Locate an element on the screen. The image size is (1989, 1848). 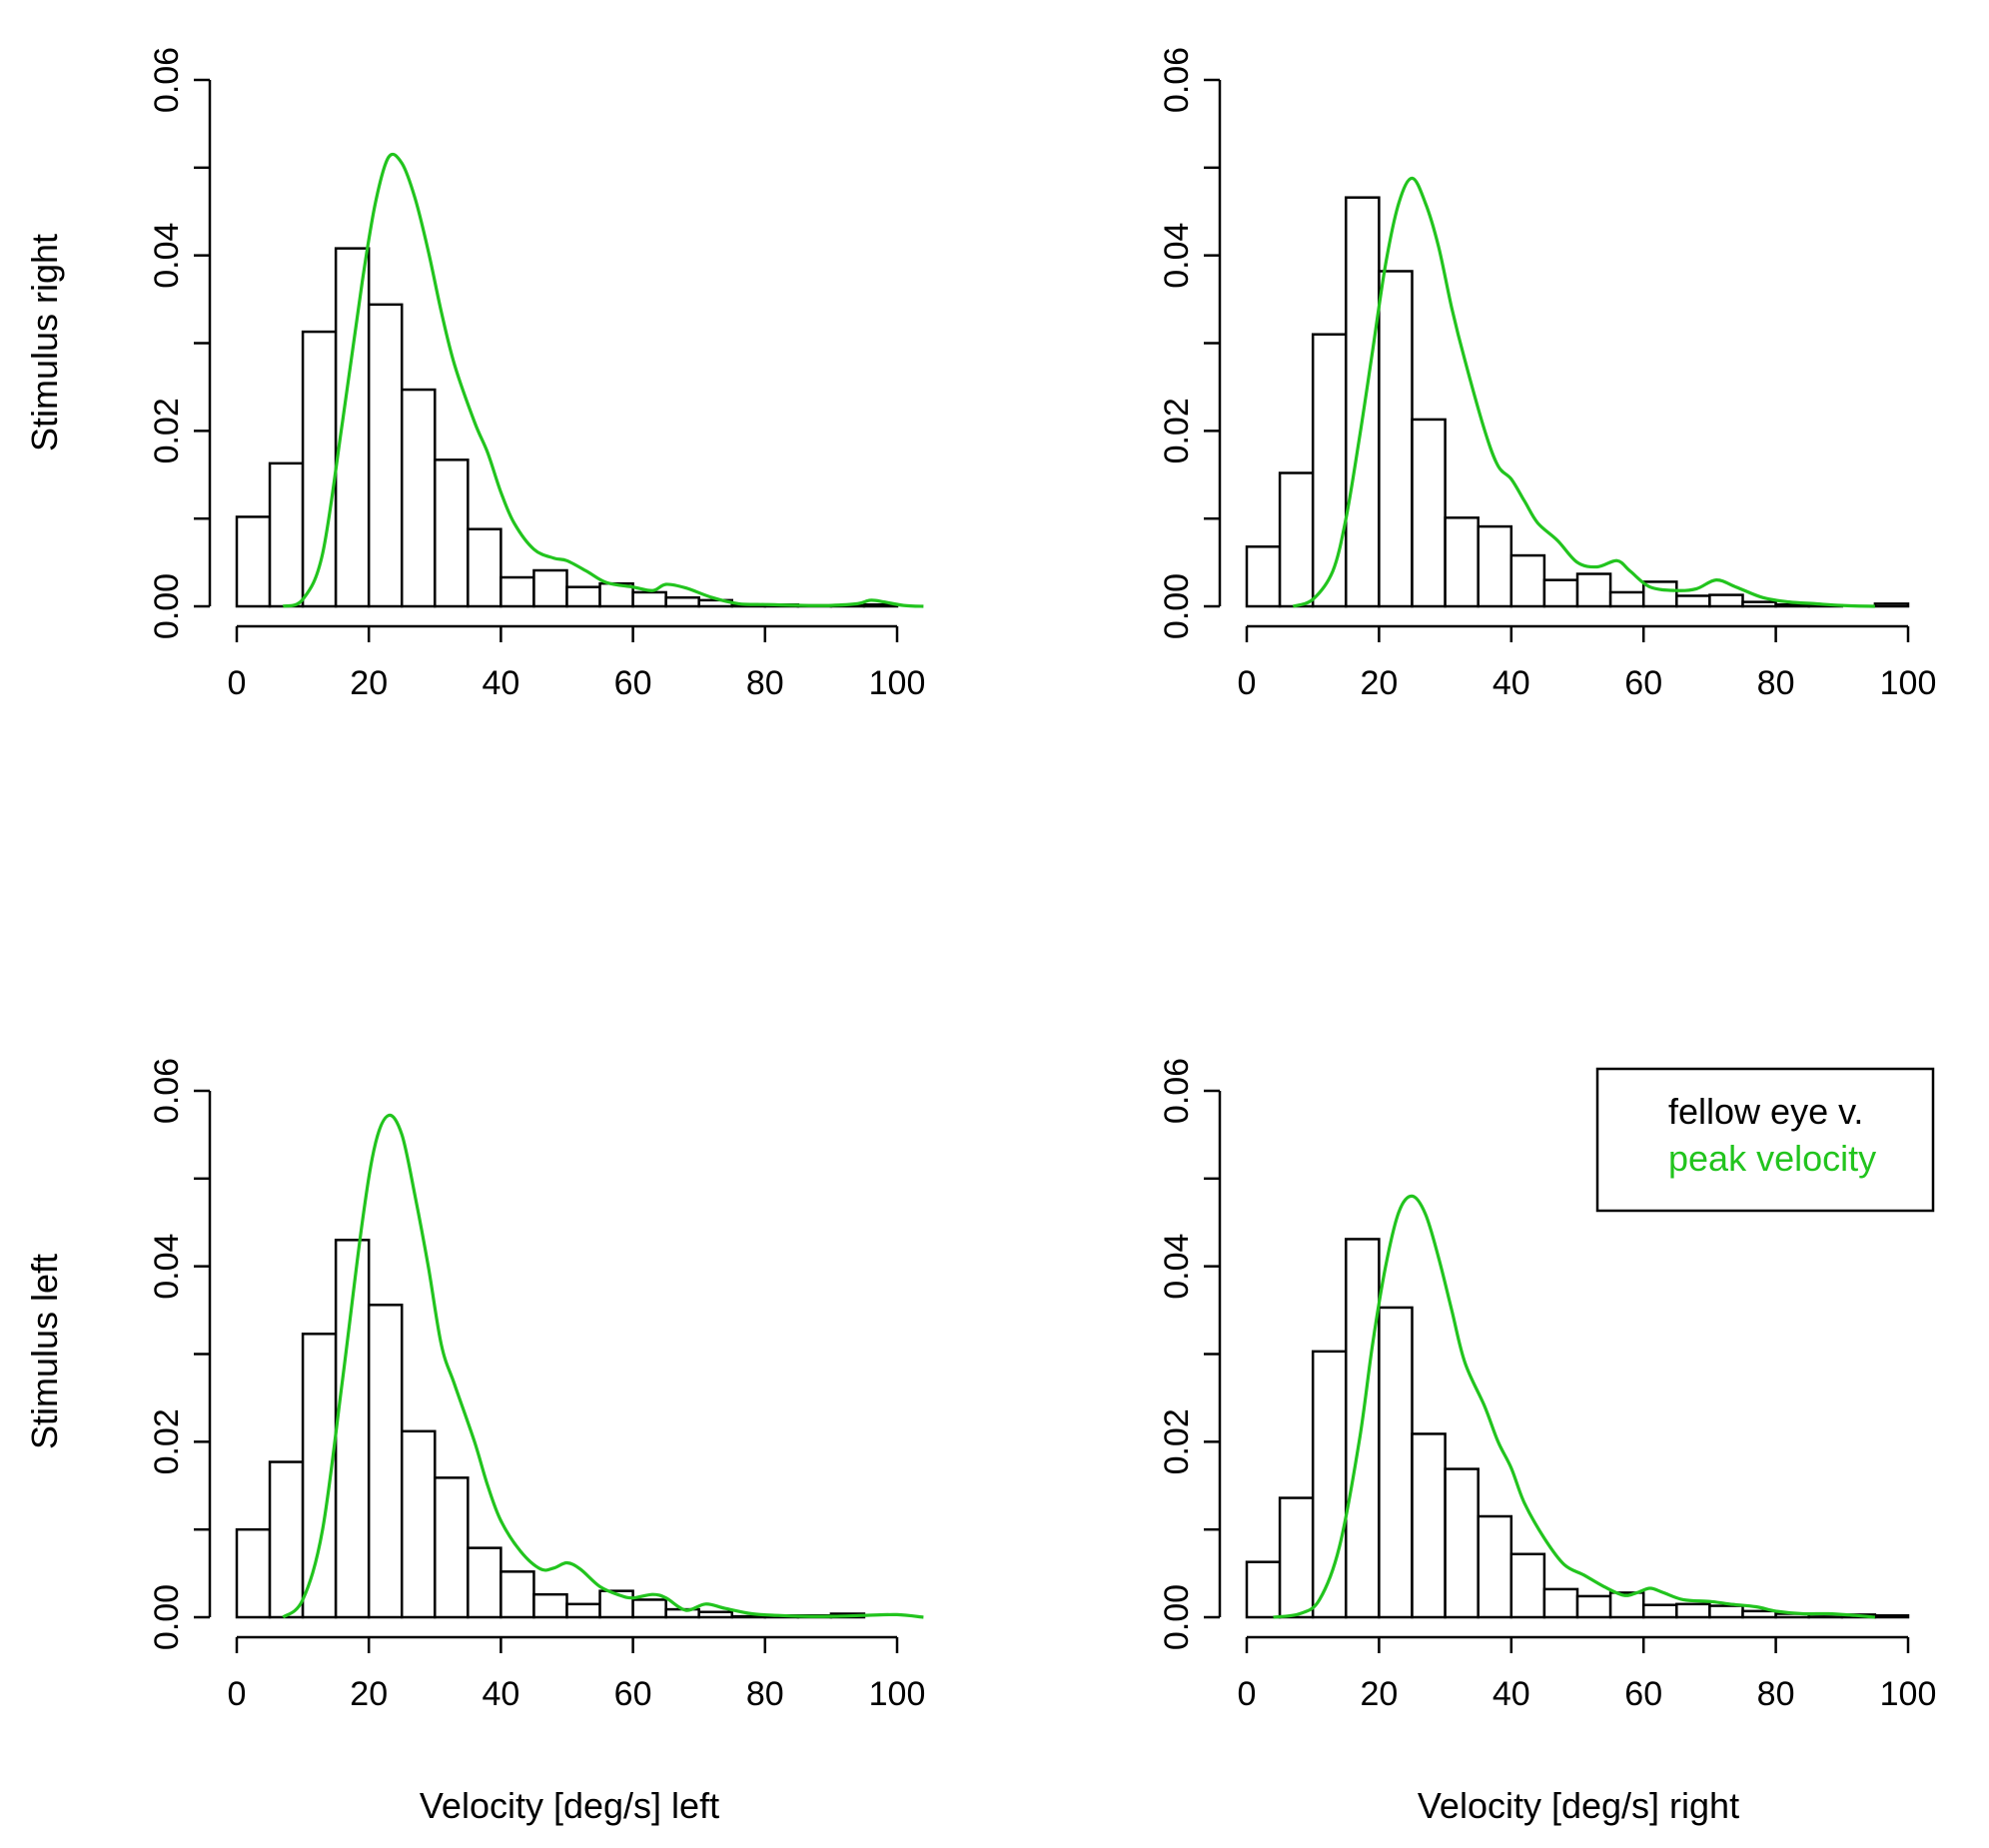
panel-bottom-right: 0 20 40 60 80 100 0.00 0.02 0.04 0.06 is located at coordinates (1547, 1385).